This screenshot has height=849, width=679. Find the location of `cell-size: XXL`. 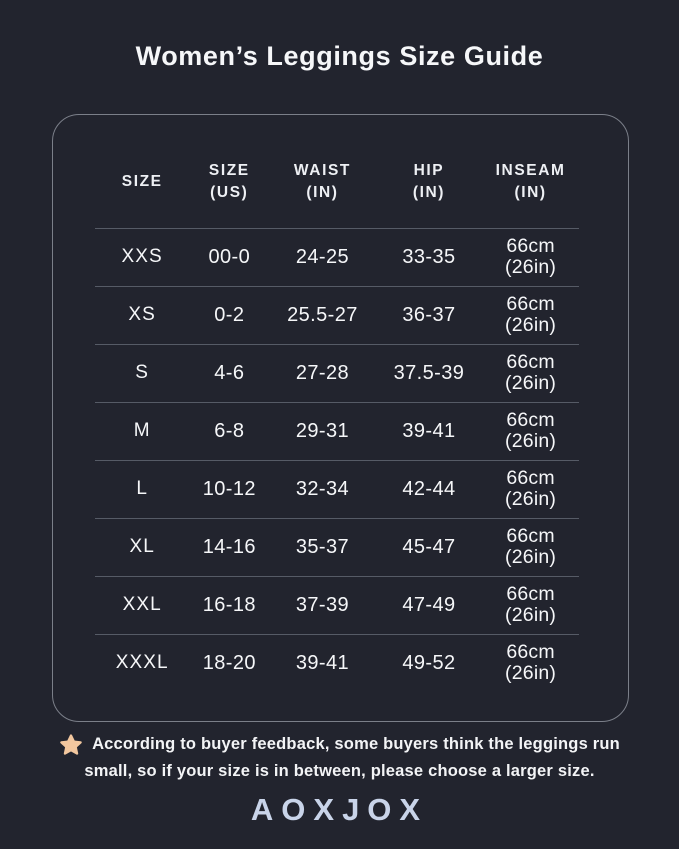

cell-size: XXL is located at coordinates (142, 604).